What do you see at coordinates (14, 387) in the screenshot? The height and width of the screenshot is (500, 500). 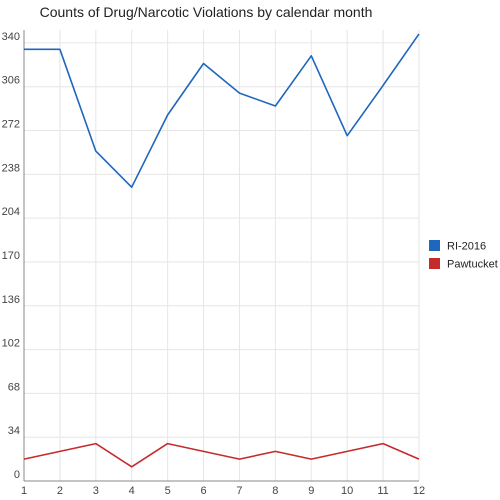 I see `y-tick-label: 68` at bounding box center [14, 387].